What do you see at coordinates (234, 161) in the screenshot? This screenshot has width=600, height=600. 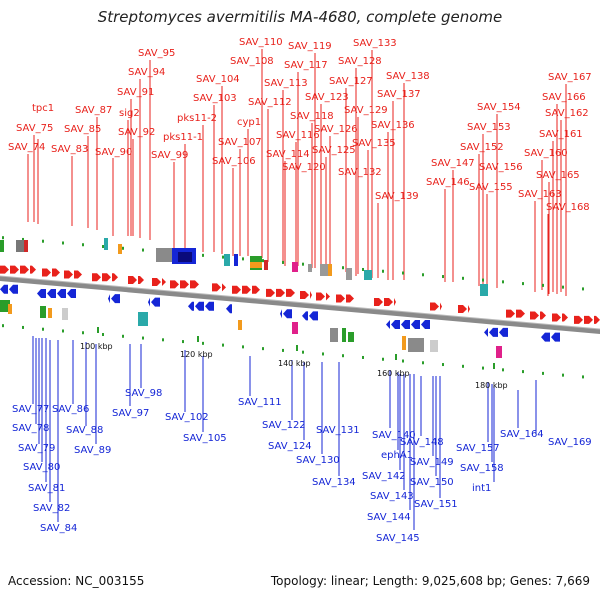 I see `top-gene-label: SAV_106` at bounding box center [234, 161].